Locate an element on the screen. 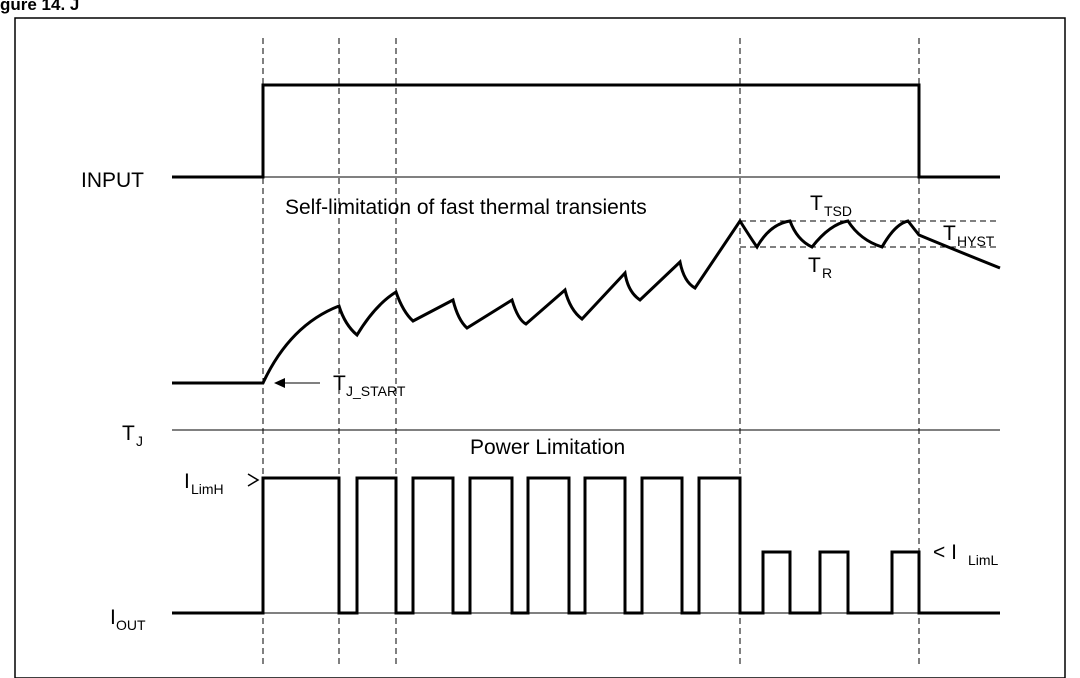 This screenshot has height=678, width=1080. i-out-label: I OUT is located at coordinates (128, 619).